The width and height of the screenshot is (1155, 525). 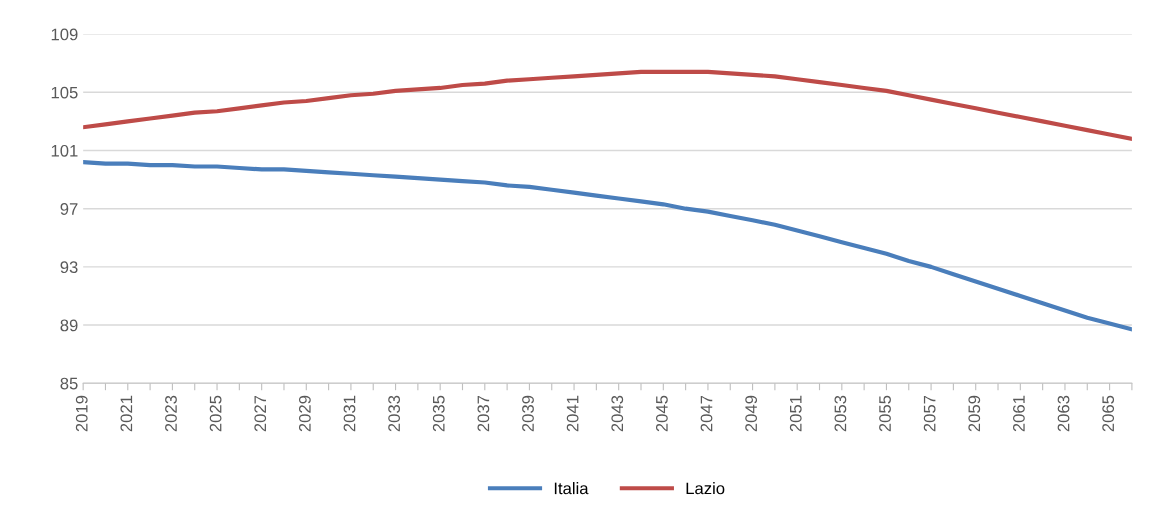 What do you see at coordinates (215, 413) in the screenshot?
I see `x-tick-label: 2025` at bounding box center [215, 413].